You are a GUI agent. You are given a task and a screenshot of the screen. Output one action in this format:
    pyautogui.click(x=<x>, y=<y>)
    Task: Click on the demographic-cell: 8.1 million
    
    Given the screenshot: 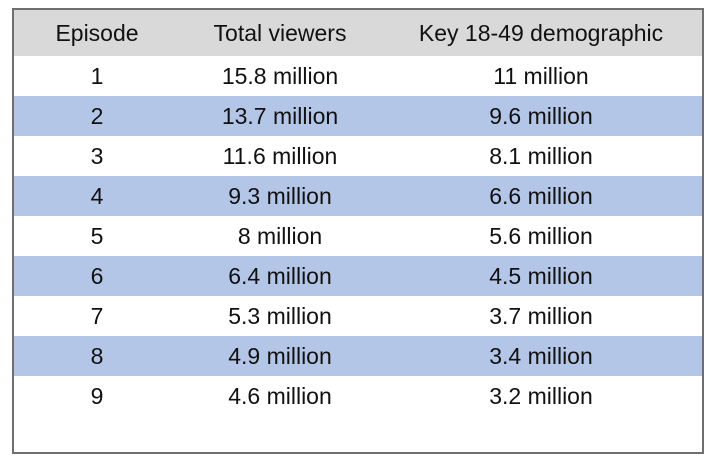 What is the action you would take?
    pyautogui.click(x=541, y=155)
    